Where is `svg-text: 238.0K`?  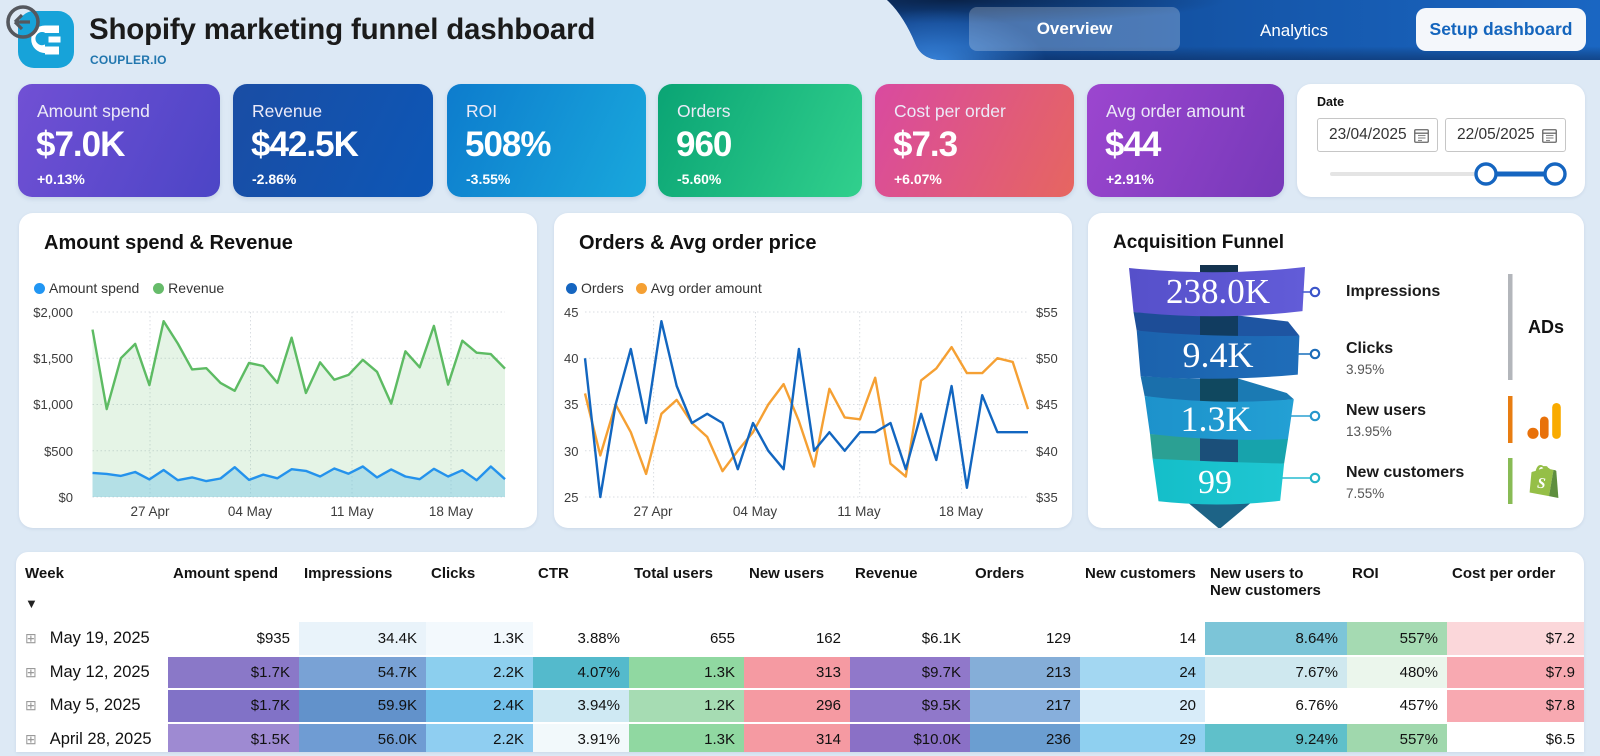 svg-text: 238.0K is located at coordinates (1218, 291).